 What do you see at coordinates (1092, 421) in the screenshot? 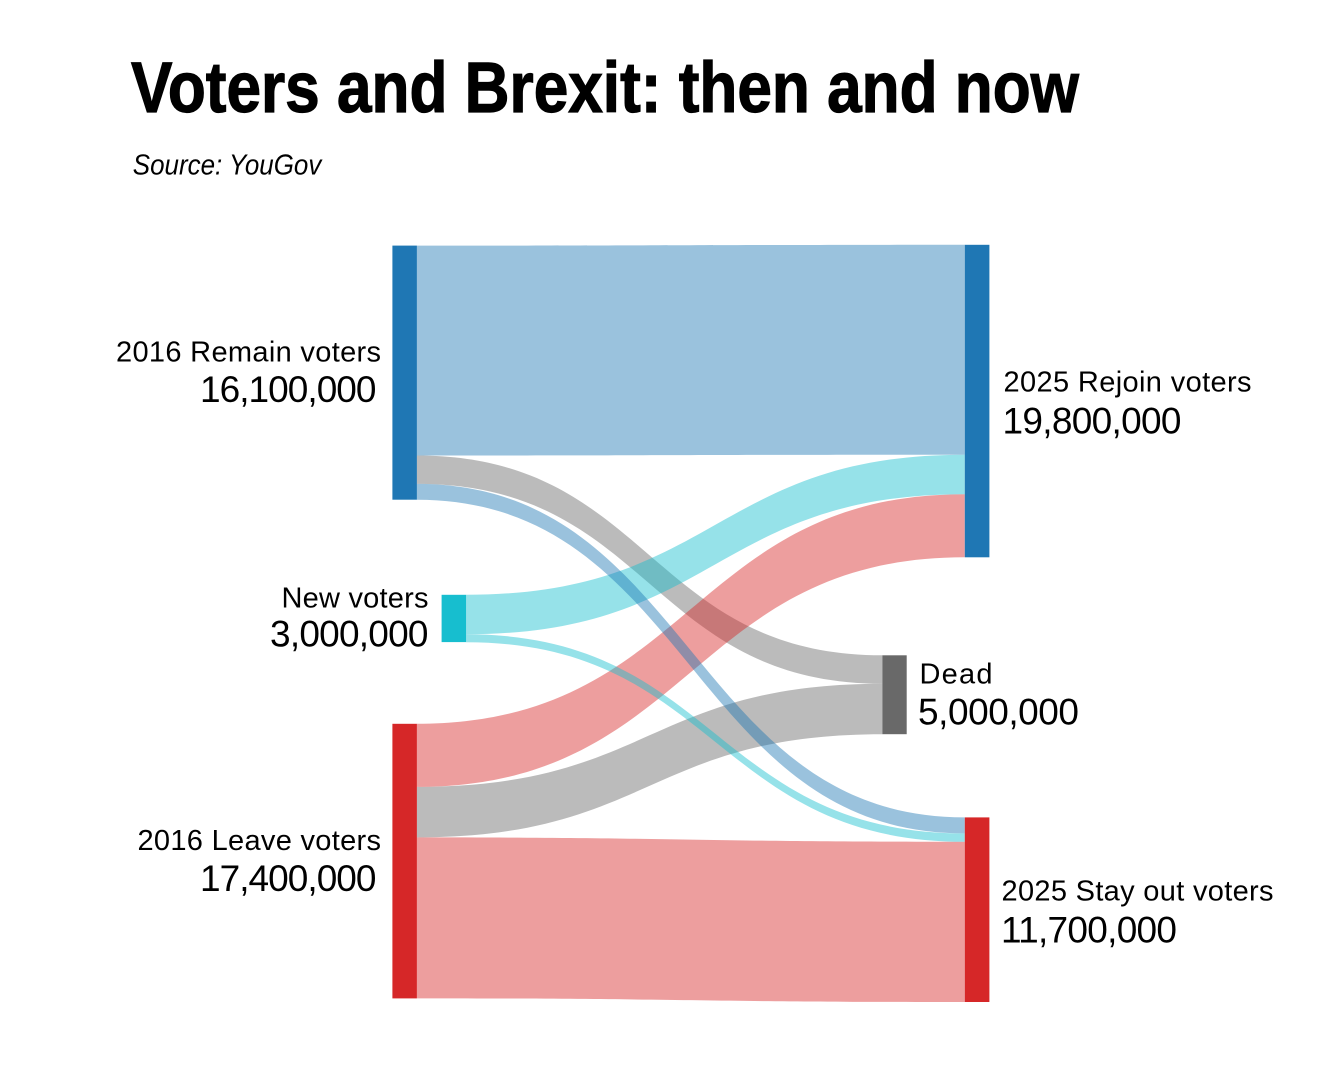
I see `svg-text: 19,800,000` at bounding box center [1092, 421].